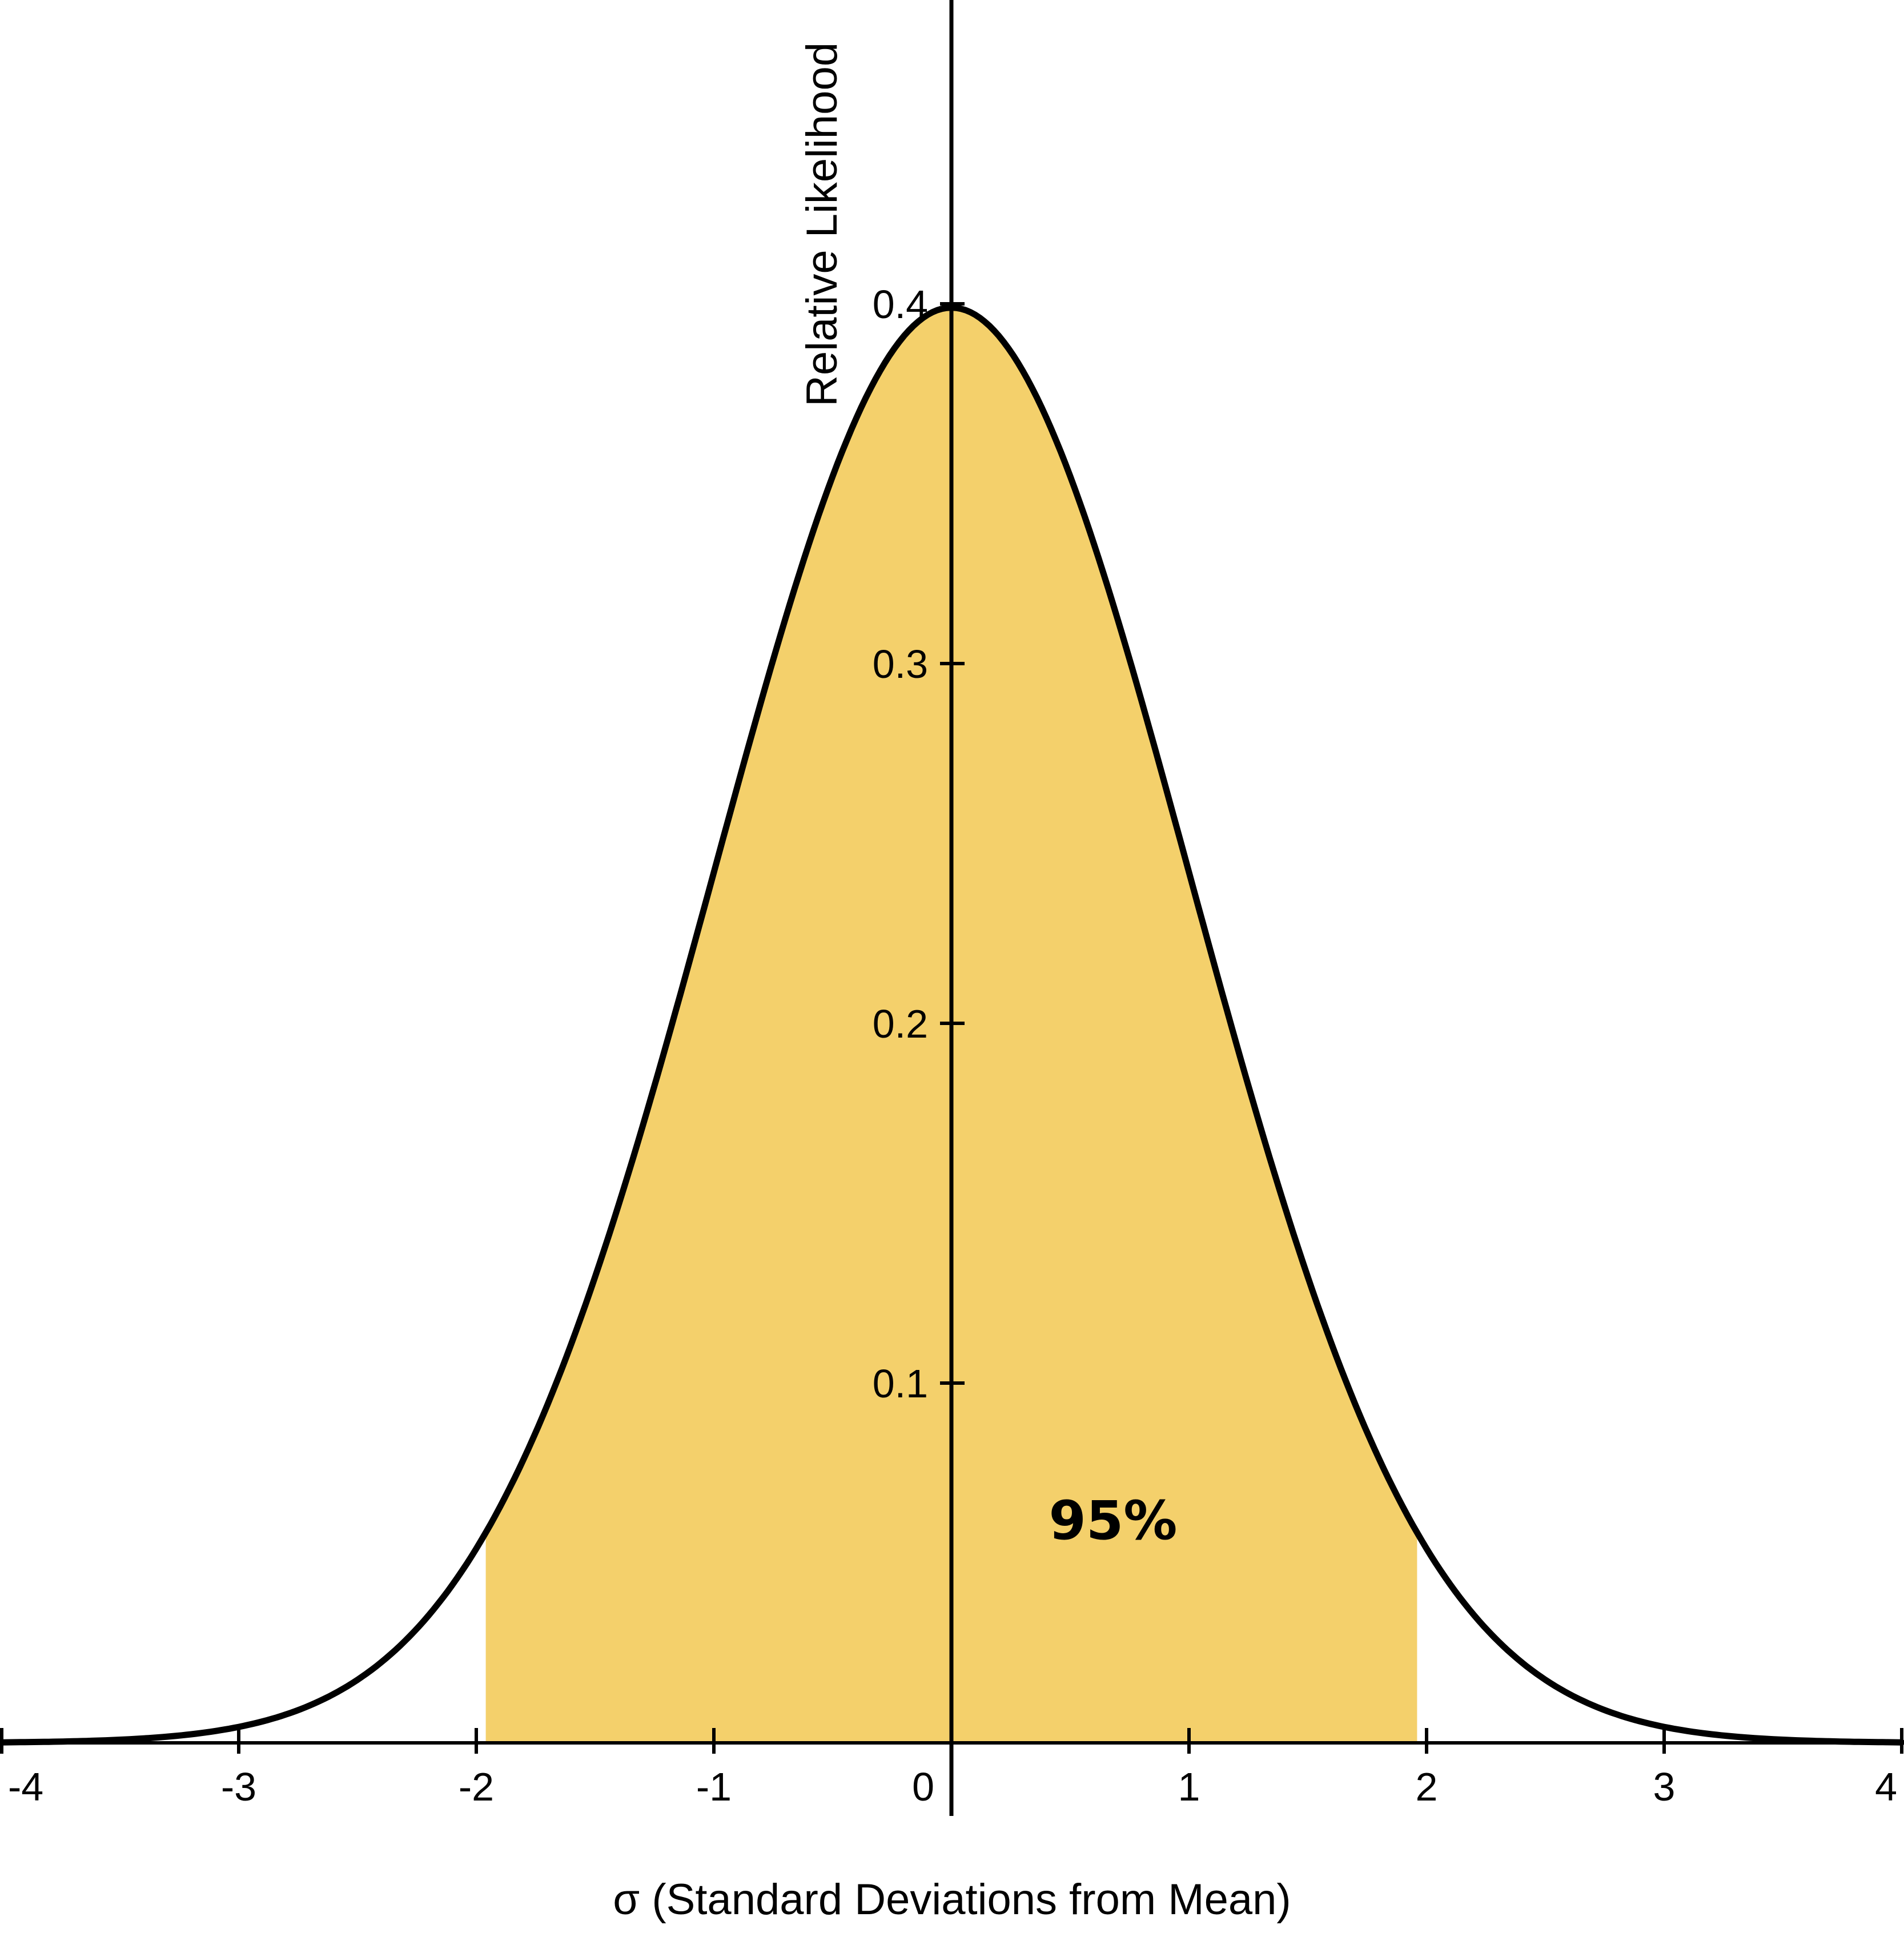 The width and height of the screenshot is (1904, 1937). I want to click on x-tick-label: -4, so click(26, 1787).